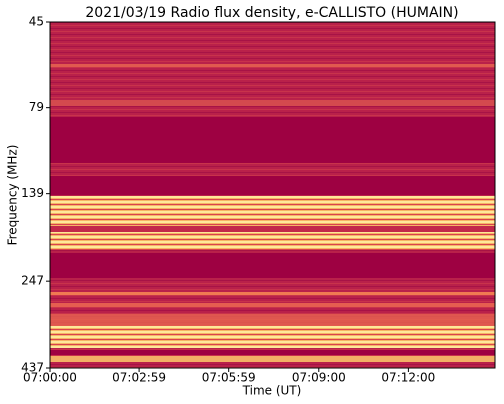  What do you see at coordinates (408, 378) in the screenshot?
I see `x-tick-label: 07:12:00` at bounding box center [408, 378].